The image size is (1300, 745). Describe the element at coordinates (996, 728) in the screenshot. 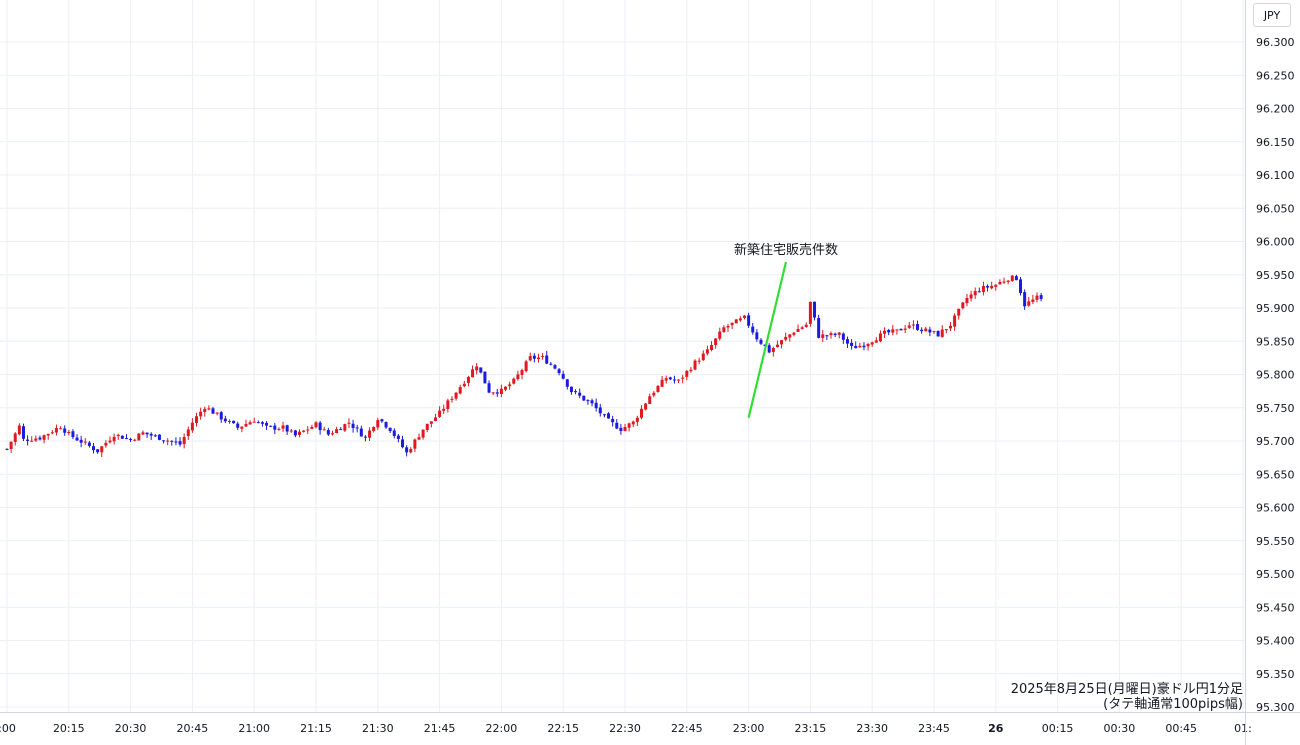

I see `x-tick-label: 26` at that location.